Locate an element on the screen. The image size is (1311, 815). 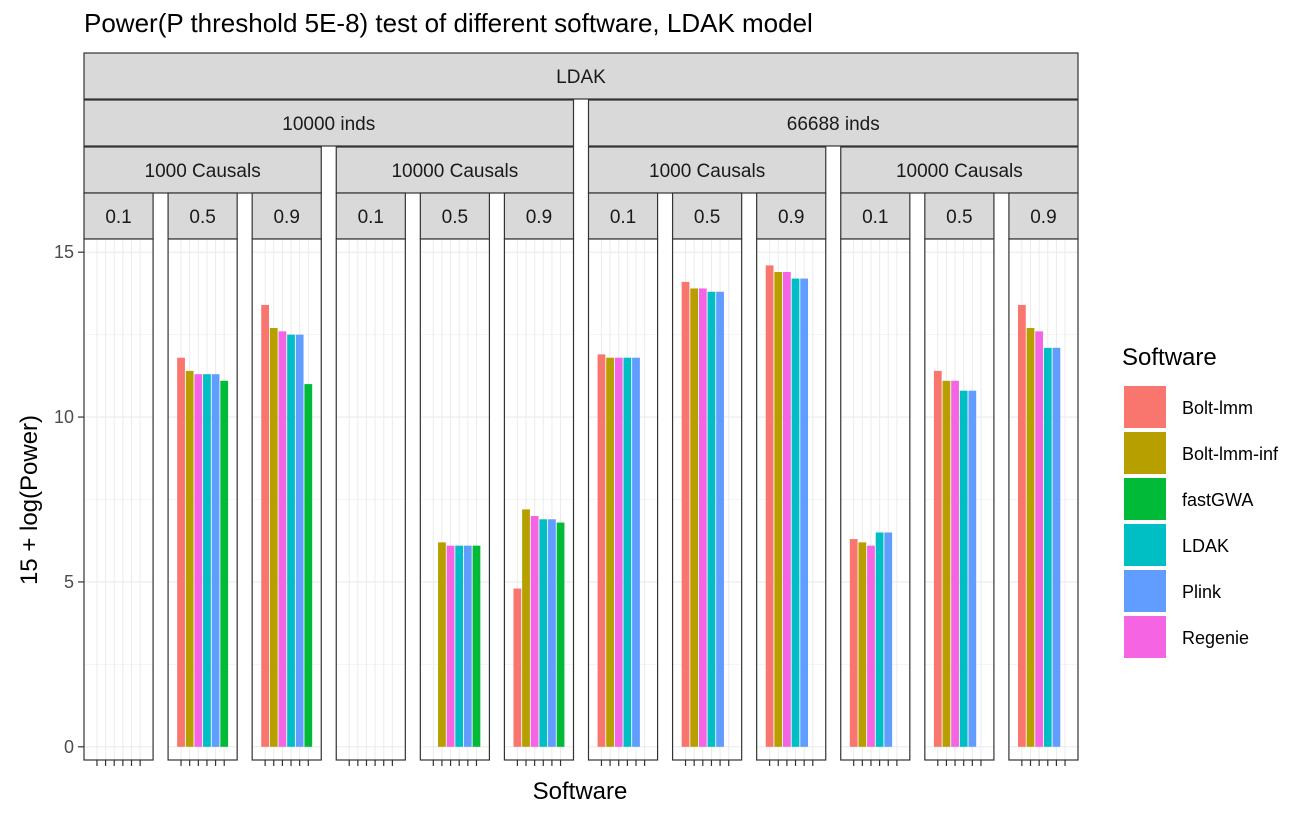
strip-h2-8-bg is located at coordinates (791, 216).